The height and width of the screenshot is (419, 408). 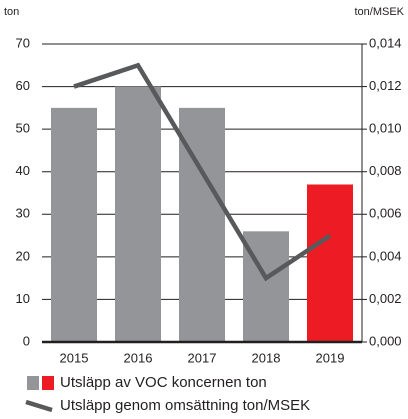 I want to click on y2-tick-label: 0,012, so click(x=385, y=85).